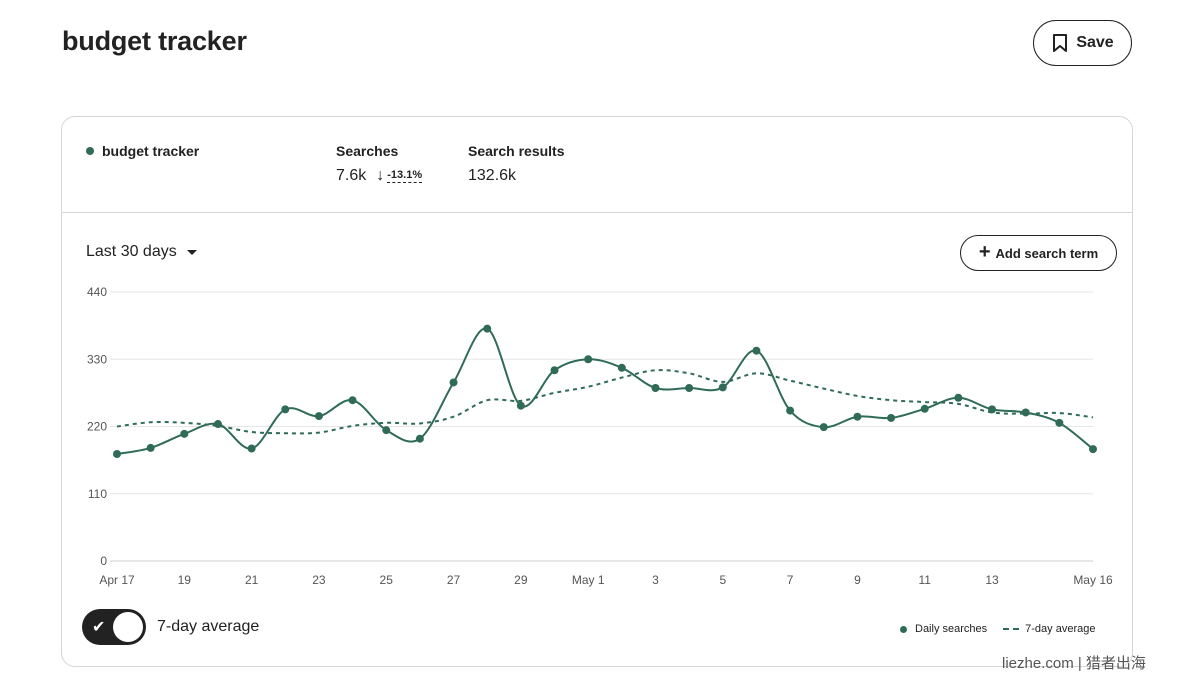  Describe the element at coordinates (151, 151) in the screenshot. I see `search-term-label: budget tracker` at that location.